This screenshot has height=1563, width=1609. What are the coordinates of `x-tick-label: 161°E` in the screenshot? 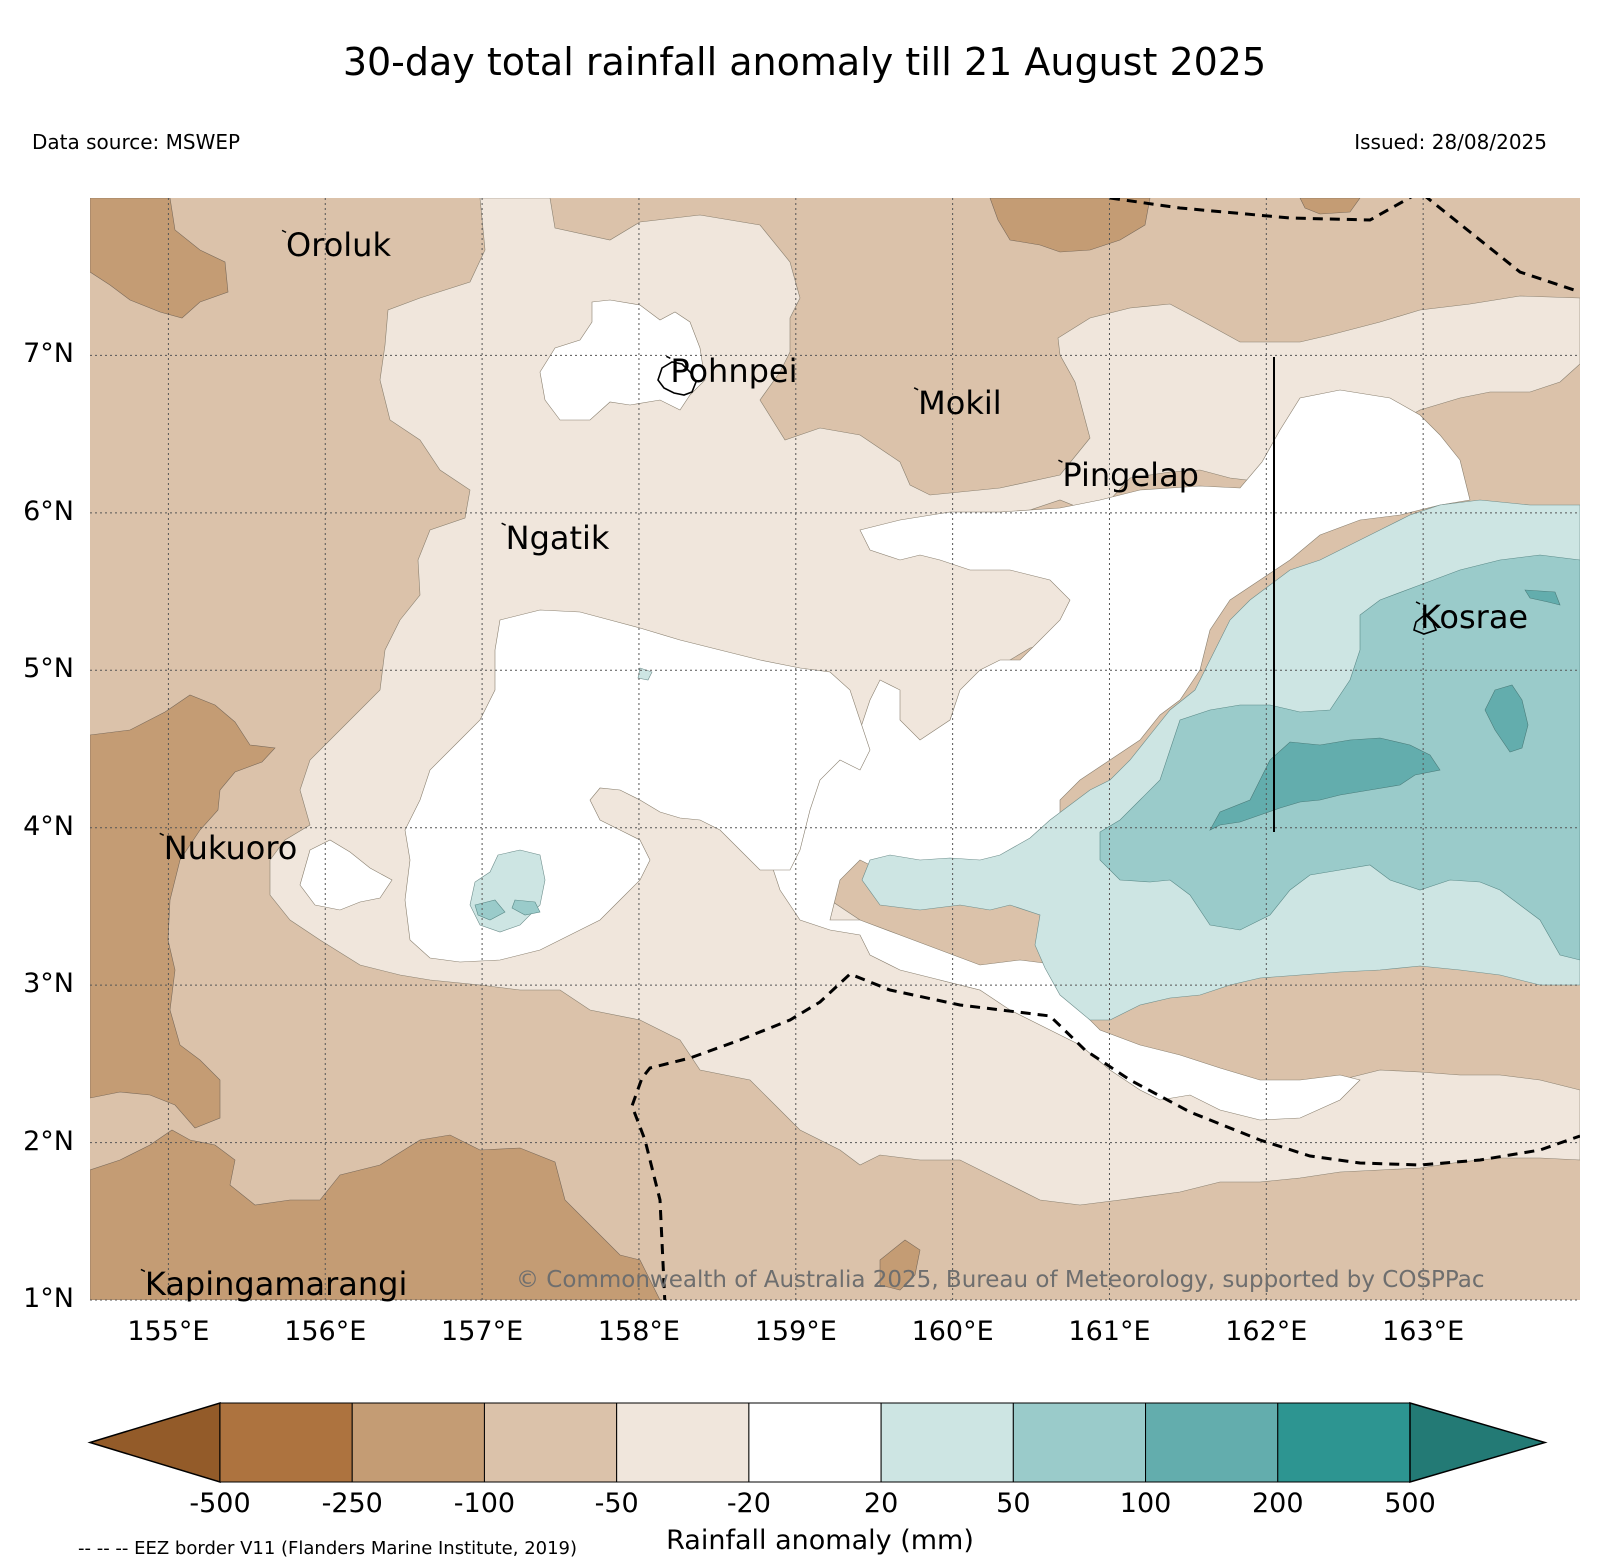 It's located at (1109, 1331).